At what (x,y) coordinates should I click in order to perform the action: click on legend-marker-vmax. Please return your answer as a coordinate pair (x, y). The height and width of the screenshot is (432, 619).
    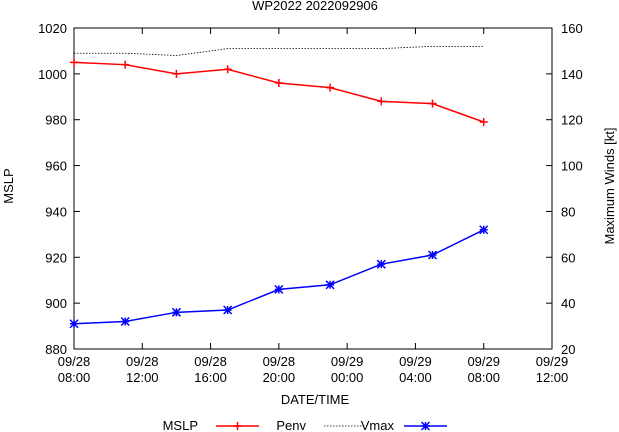
    Looking at the image, I should click on (425, 426).